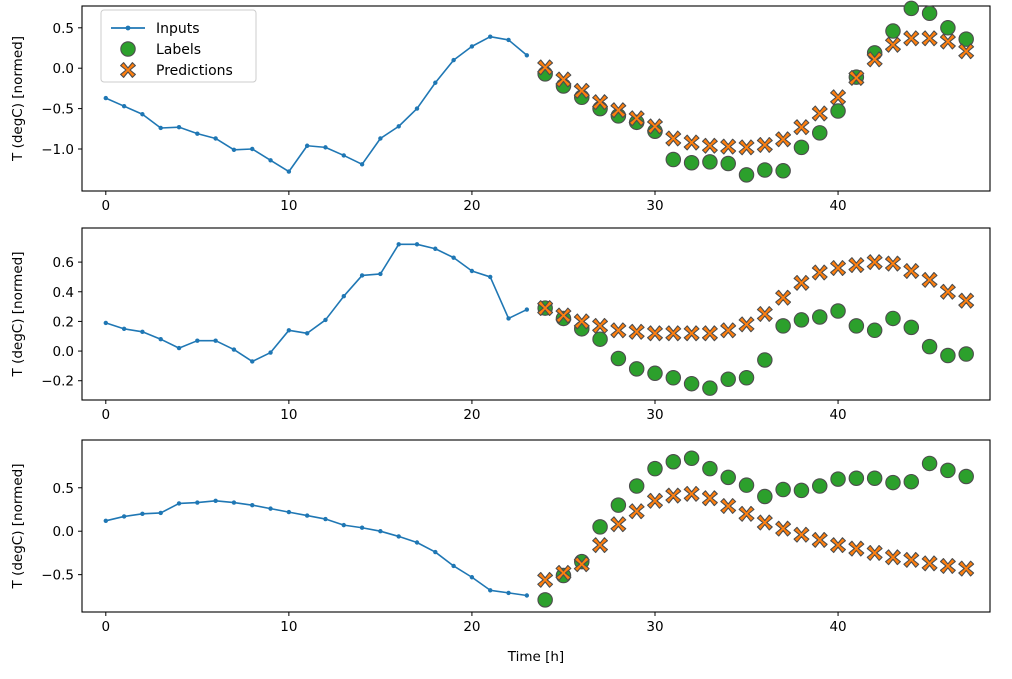  I want to click on y-tick-label: −0.2, so click(57, 382).